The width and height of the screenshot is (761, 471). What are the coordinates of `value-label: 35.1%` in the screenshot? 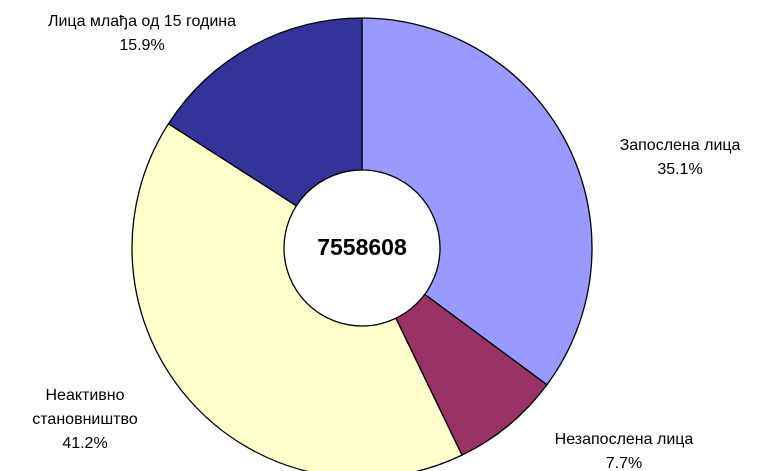 It's located at (680, 169).